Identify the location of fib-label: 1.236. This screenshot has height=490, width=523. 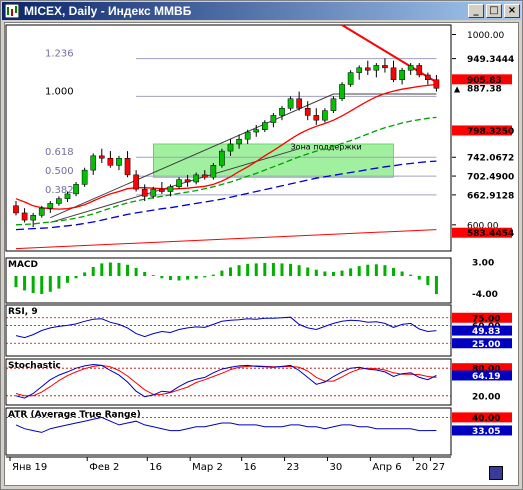
(59, 54).